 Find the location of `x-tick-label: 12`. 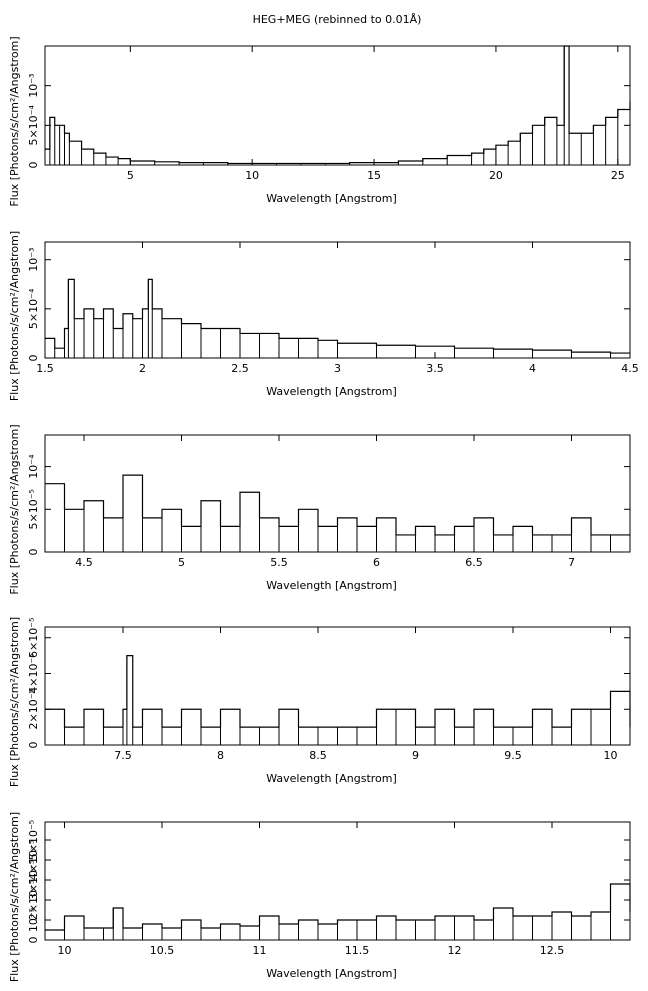

x-tick-label: 12 is located at coordinates (455, 950).